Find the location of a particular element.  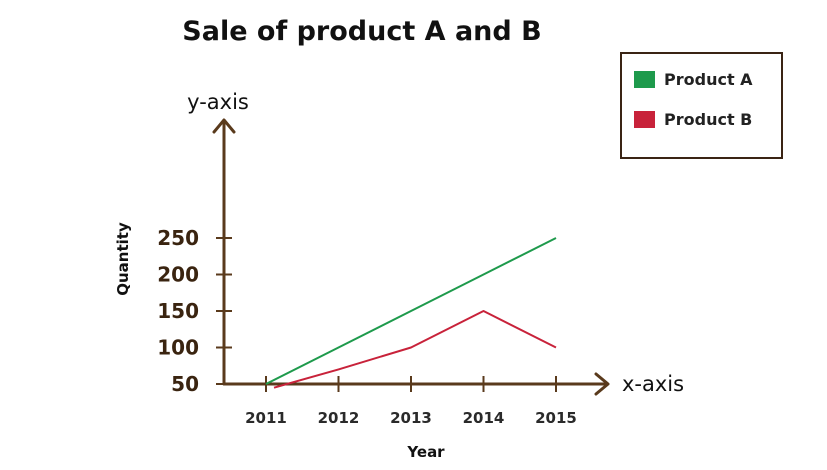

legend: Product A Product B is located at coordinates (701, 105).